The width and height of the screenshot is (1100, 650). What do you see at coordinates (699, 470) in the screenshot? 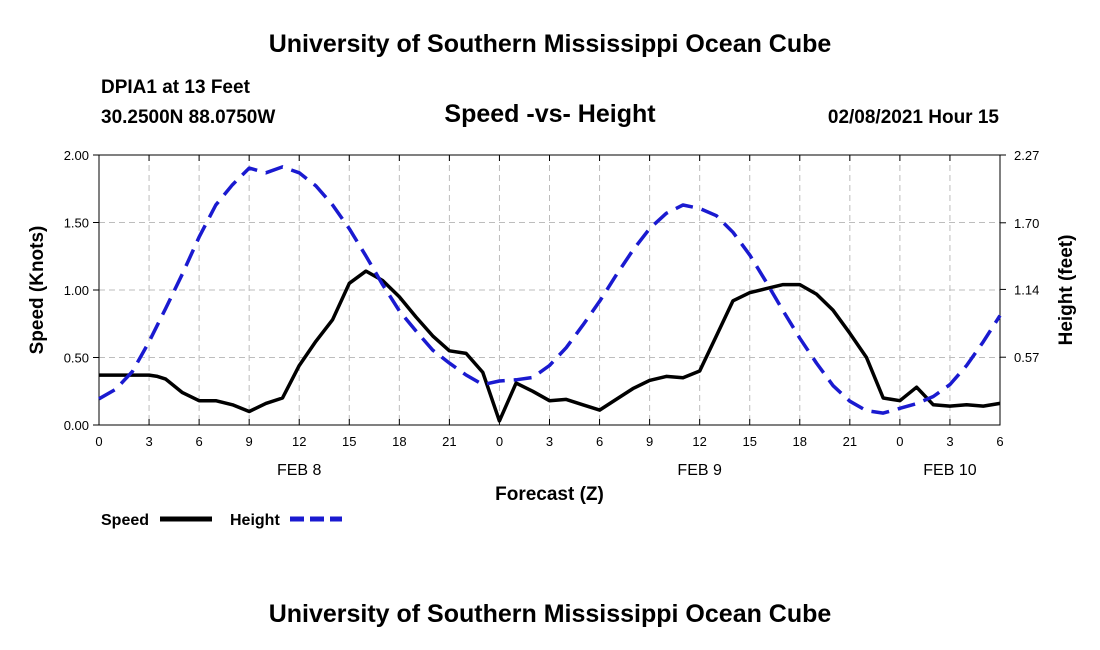
I see `day-label: FEB 9` at bounding box center [699, 470].